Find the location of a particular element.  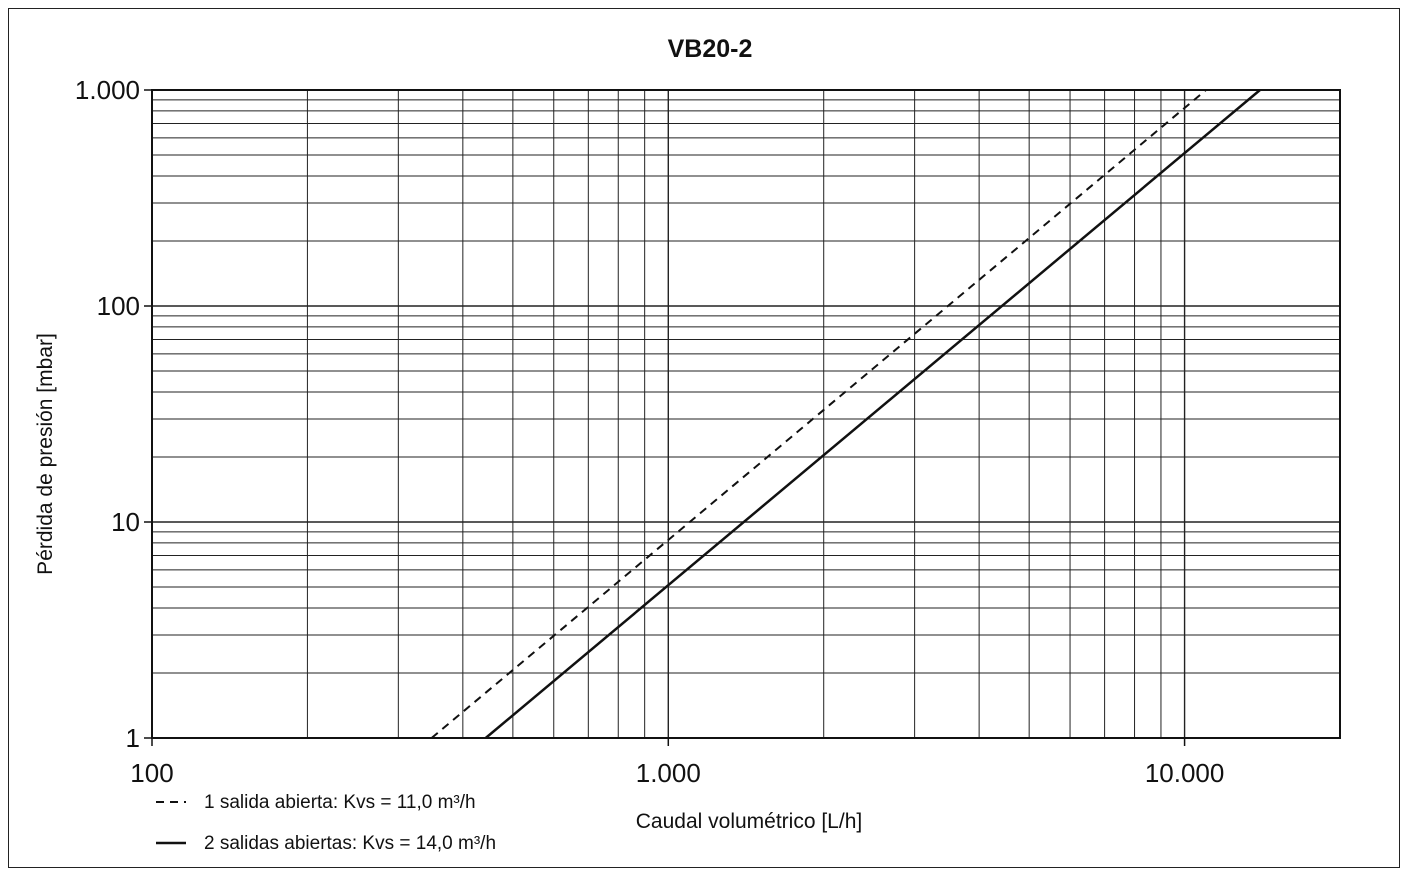

y-tick-labels: 1 10 100 1.000 is located at coordinates (107, 414).